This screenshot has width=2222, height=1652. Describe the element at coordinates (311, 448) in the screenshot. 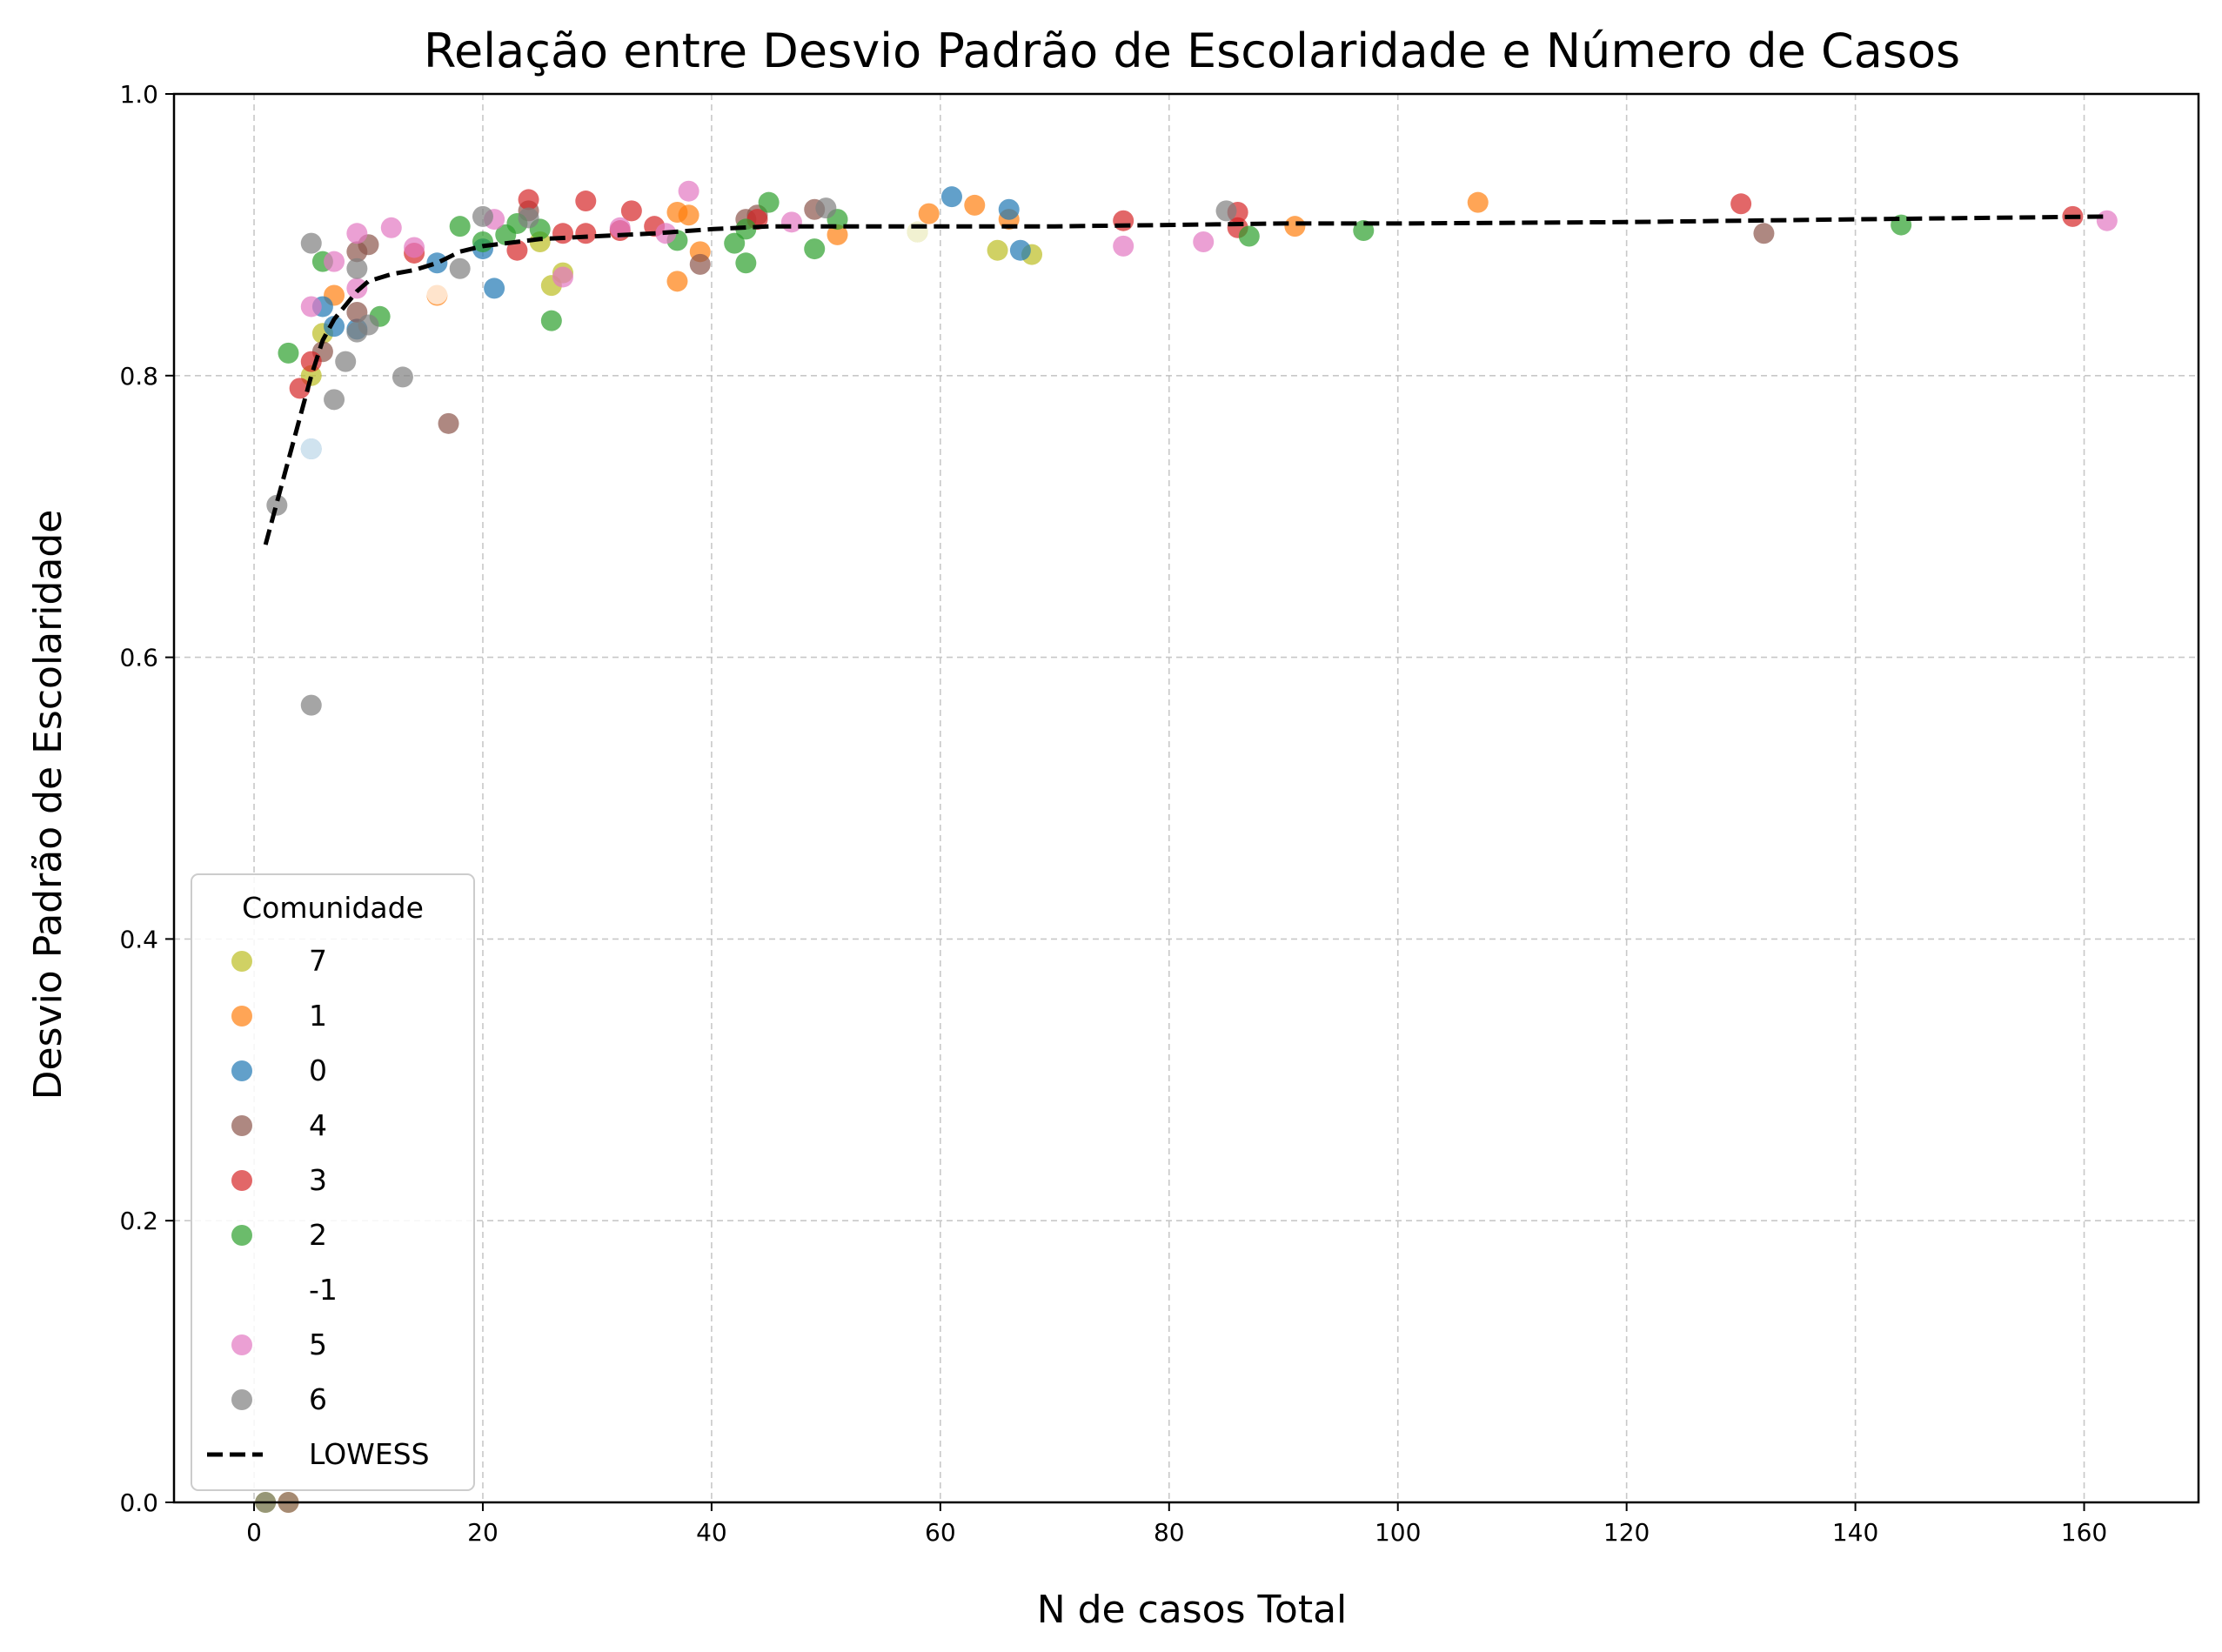

I see `data-point-comunidade--1` at that location.